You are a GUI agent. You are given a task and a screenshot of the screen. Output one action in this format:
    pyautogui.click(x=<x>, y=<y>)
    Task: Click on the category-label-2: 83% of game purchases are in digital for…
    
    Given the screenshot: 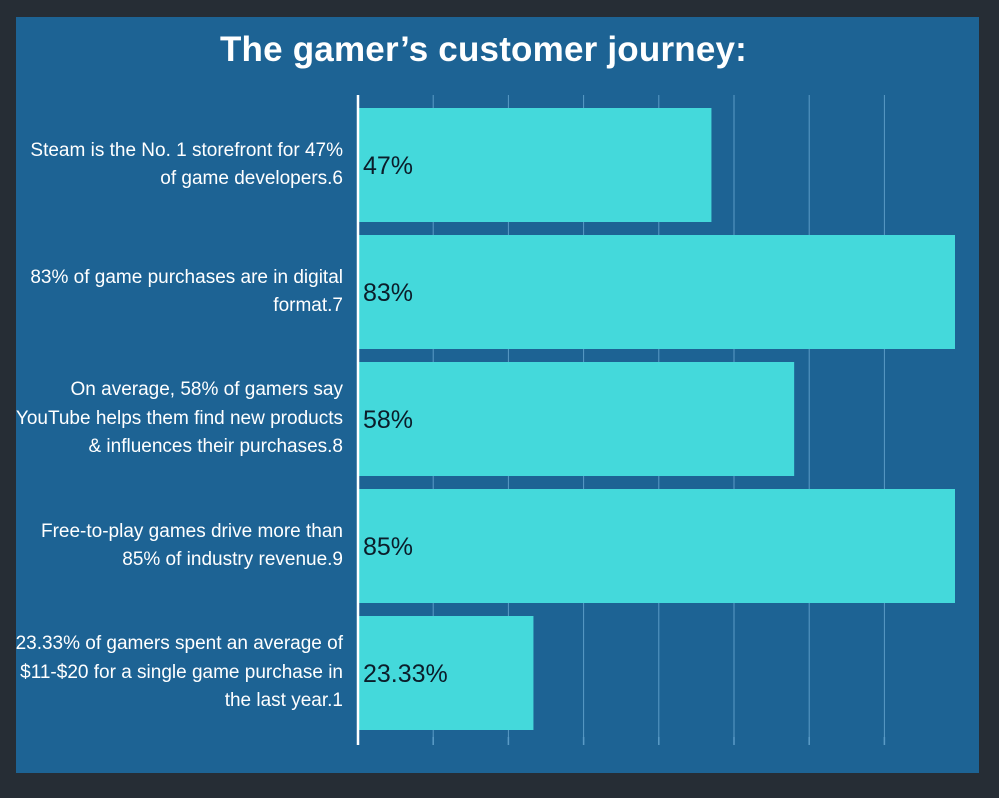 What is the action you would take?
    pyautogui.click(x=186, y=291)
    